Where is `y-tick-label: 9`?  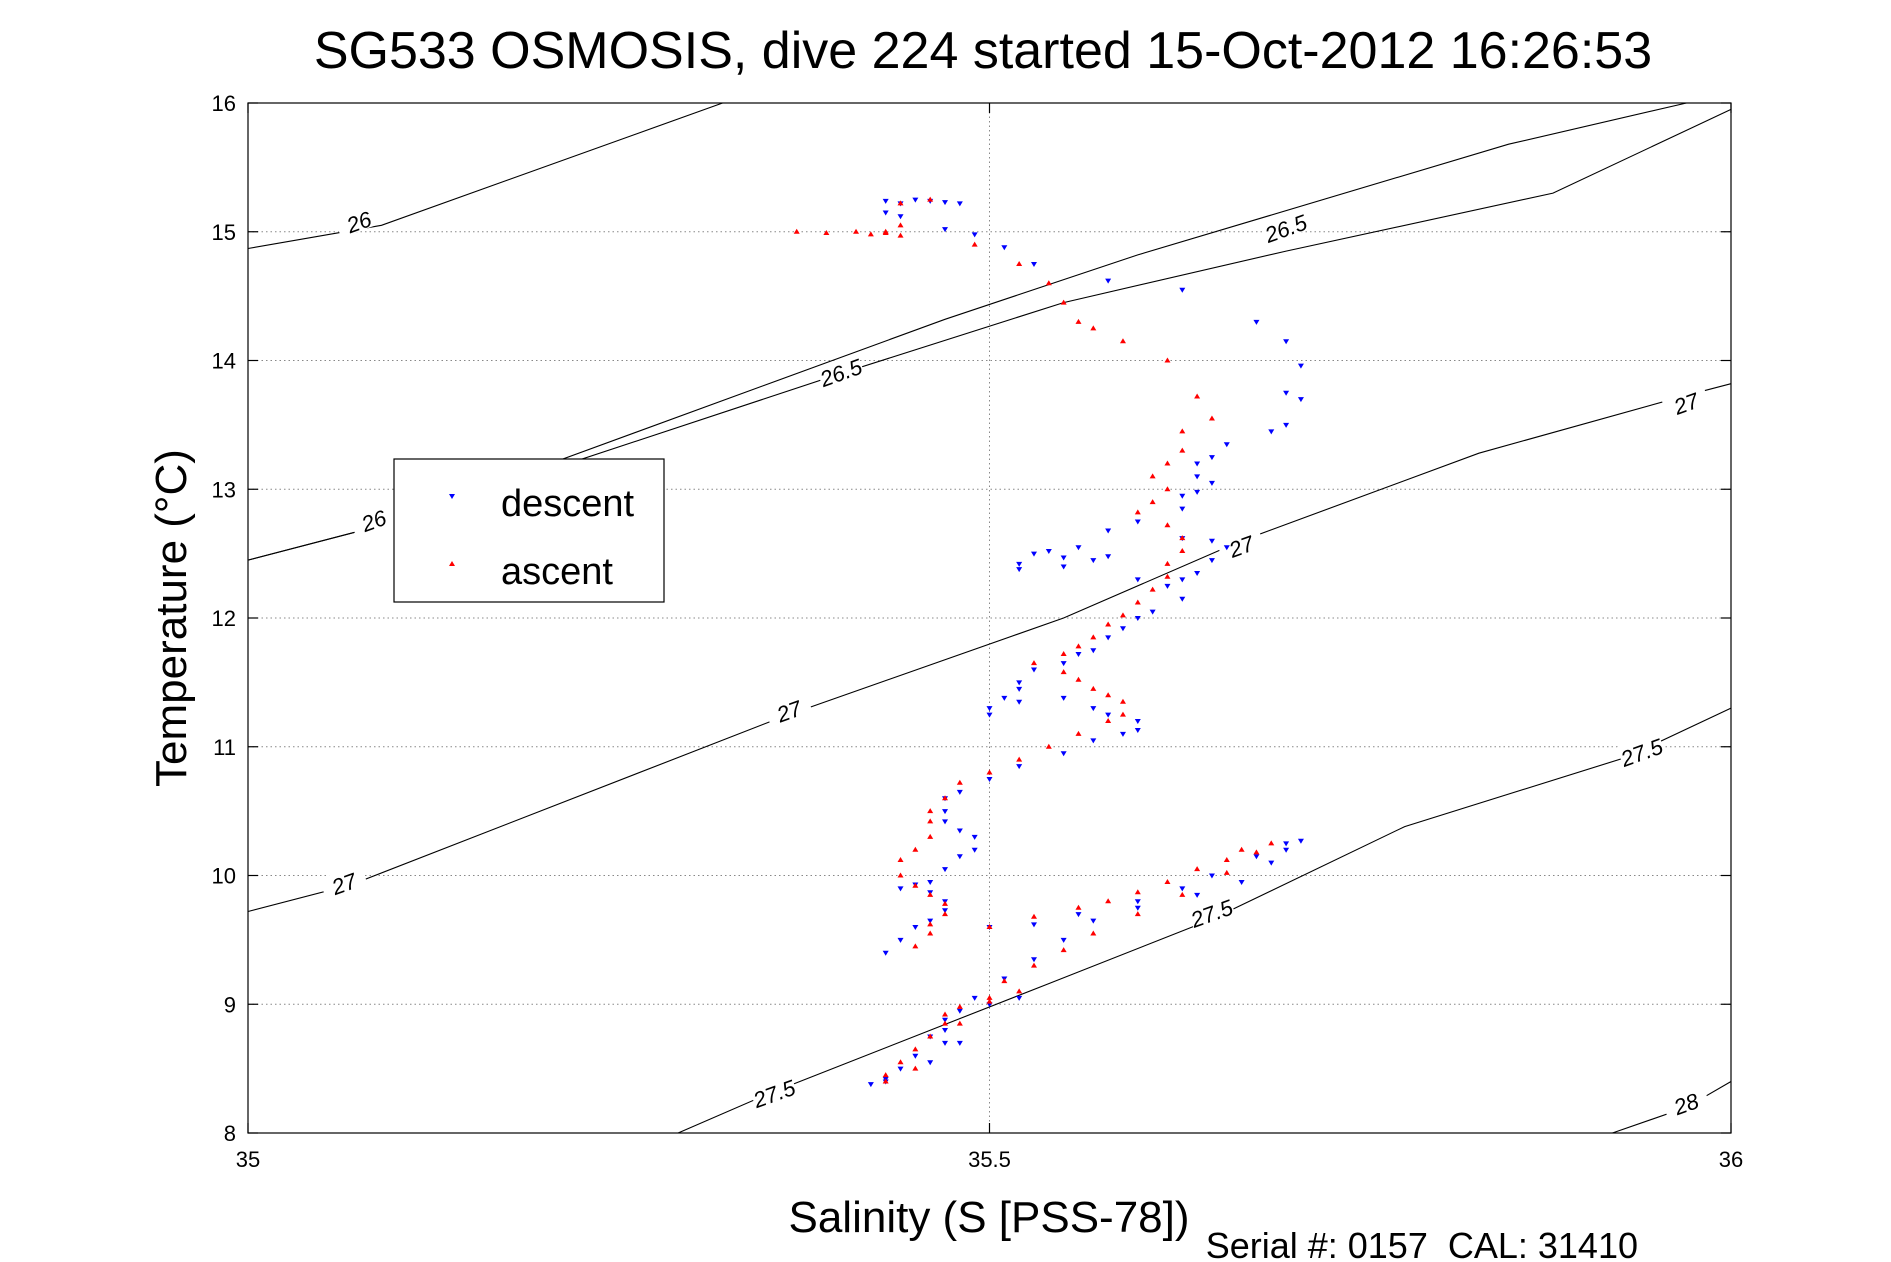
y-tick-label: 9 is located at coordinates (230, 1004).